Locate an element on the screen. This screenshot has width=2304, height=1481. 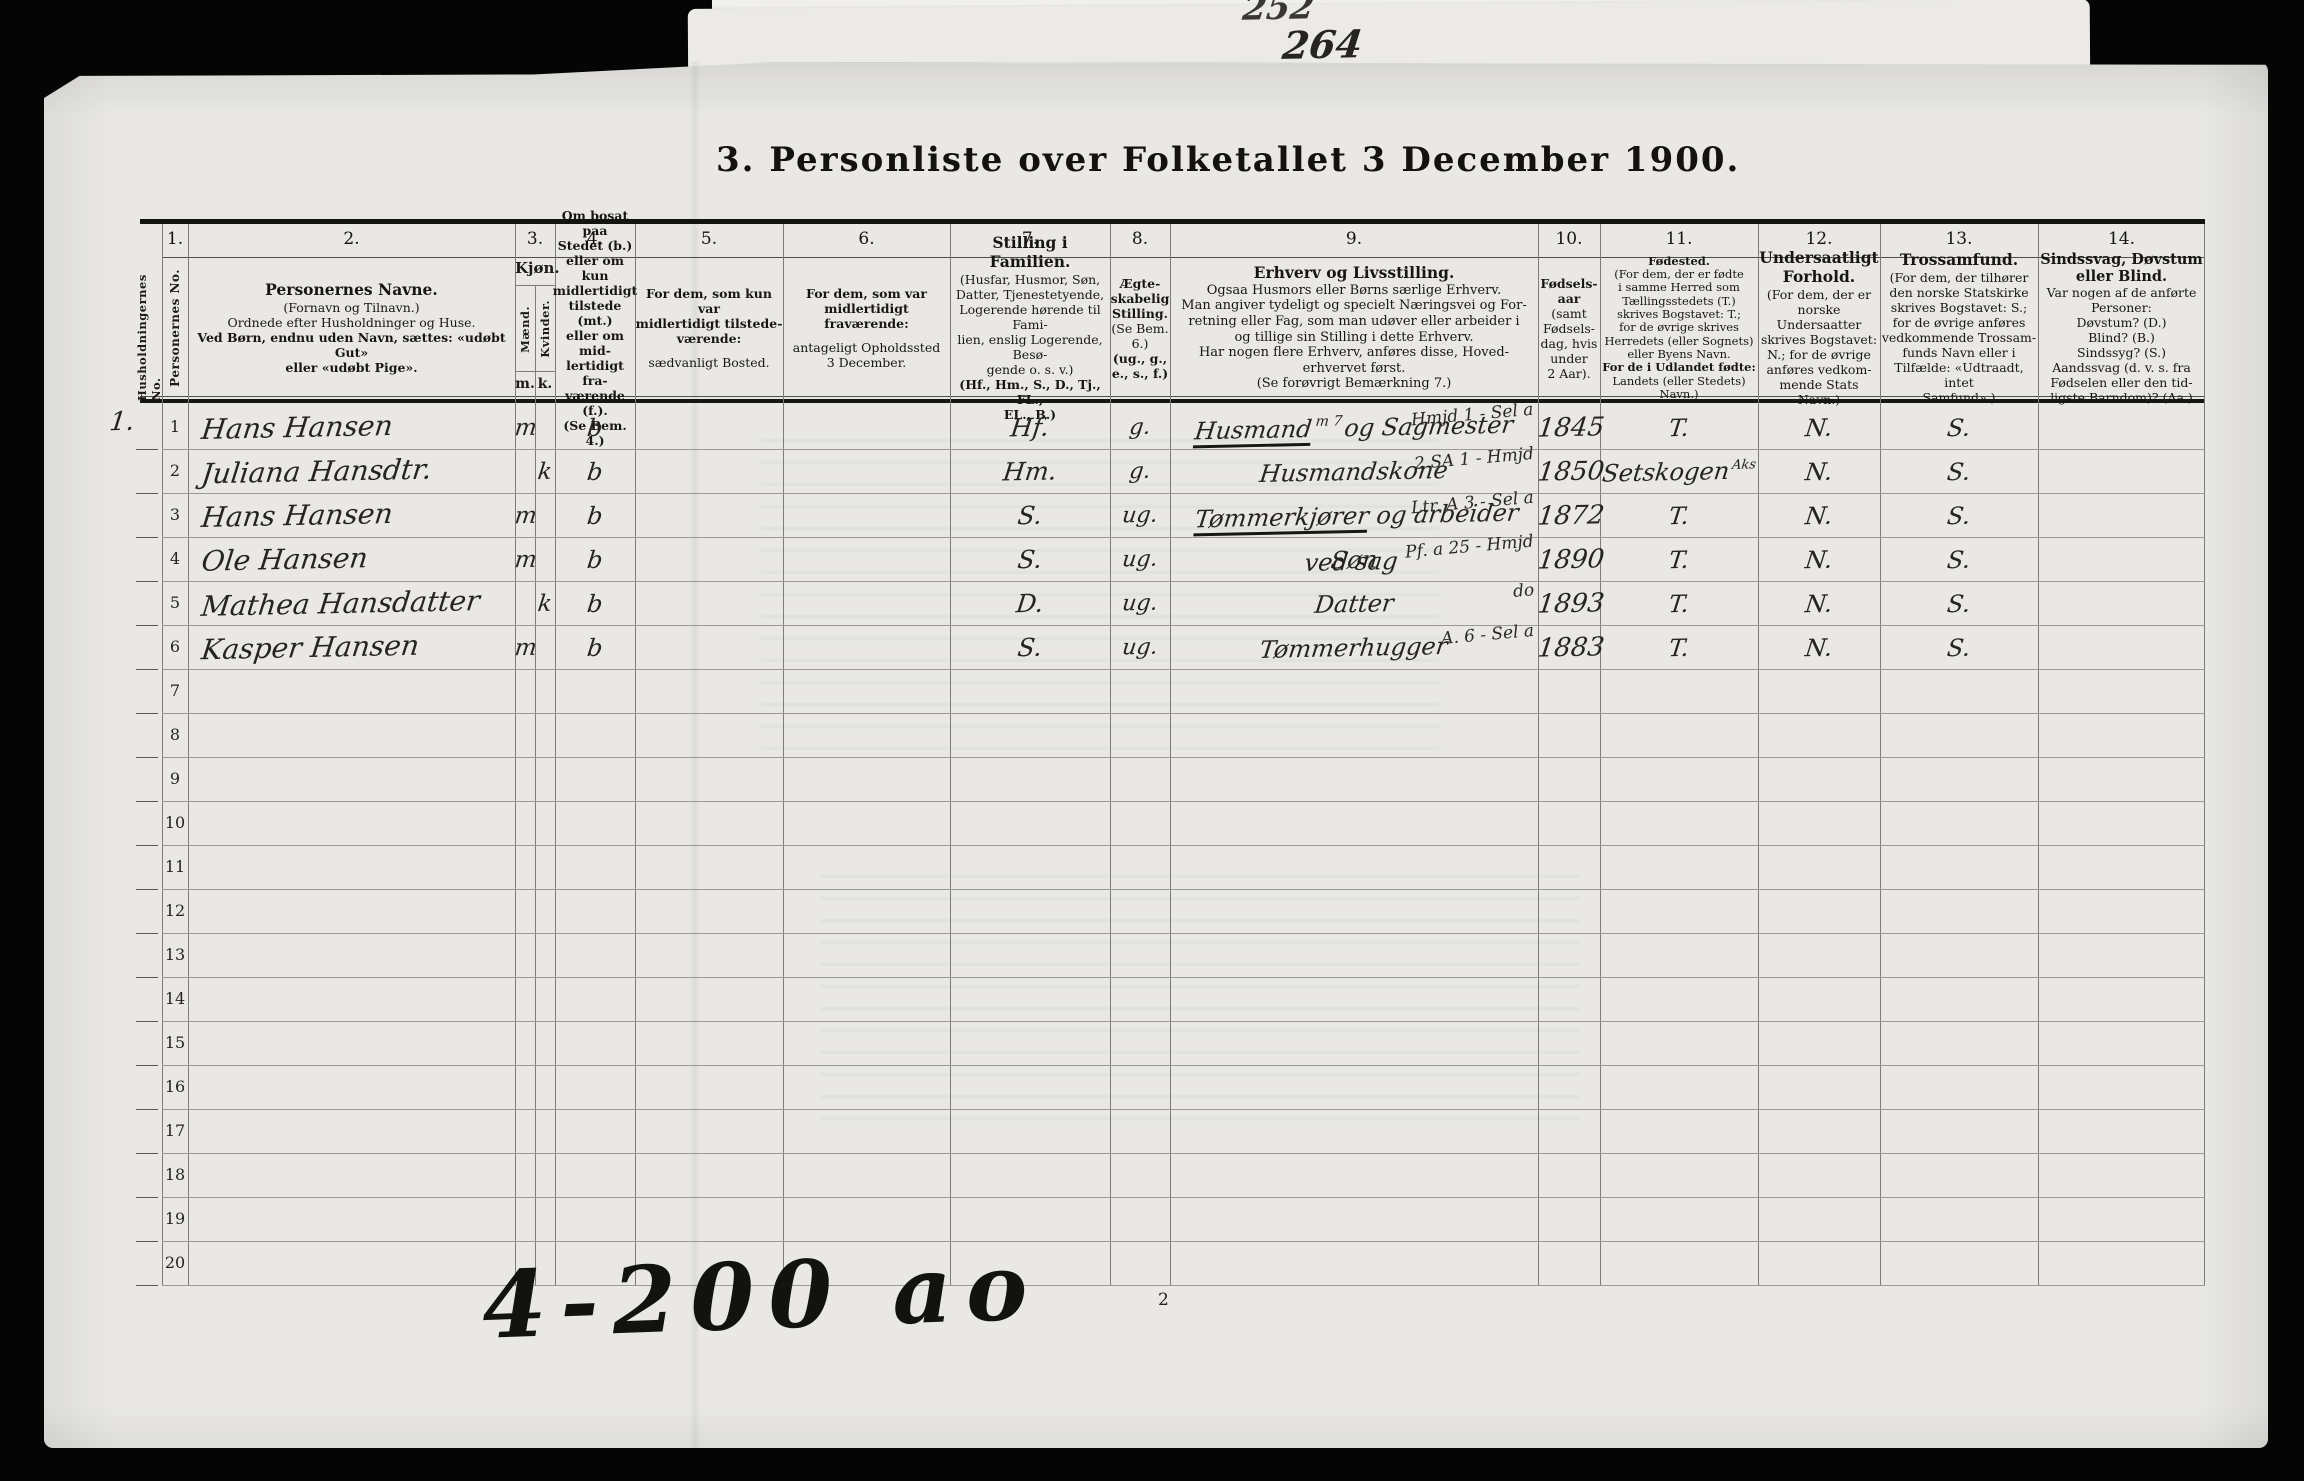
header-line: ligste Barndom)? (Aa.) is located at coordinates (2121, 398).